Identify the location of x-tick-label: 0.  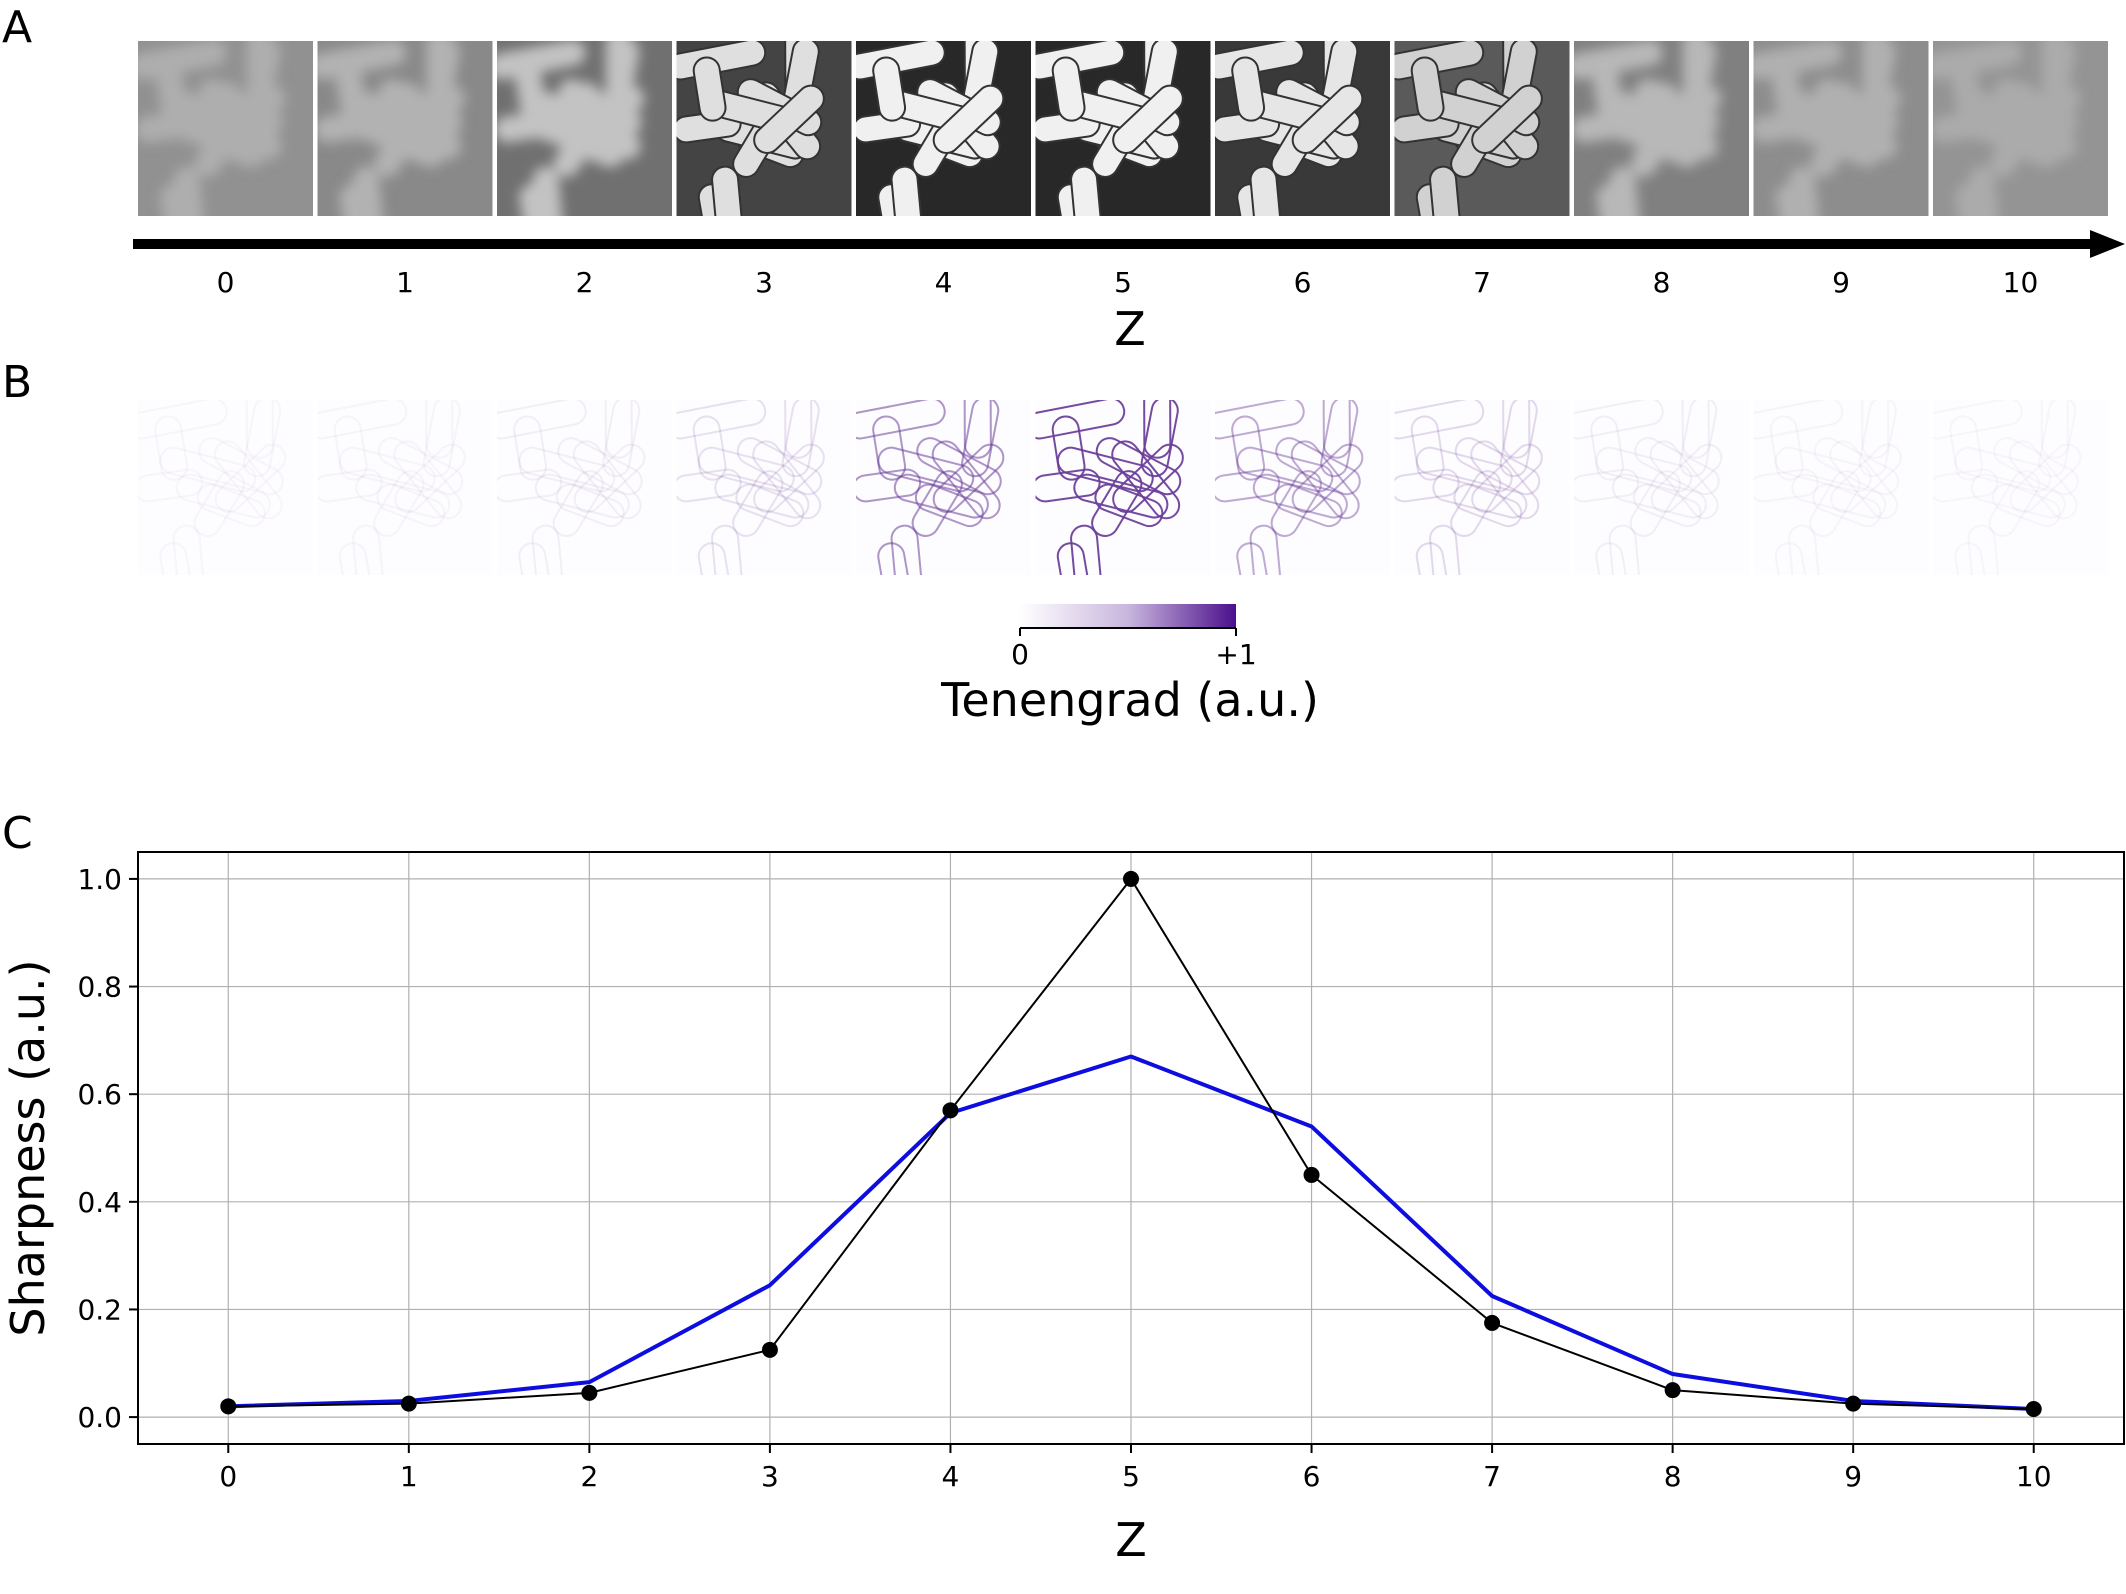
(228, 1476).